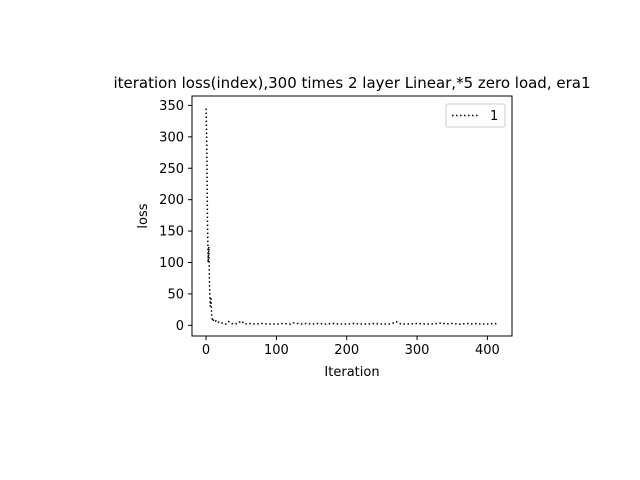 This screenshot has height=480, width=640. I want to click on x-tick-label: 200, so click(346, 350).